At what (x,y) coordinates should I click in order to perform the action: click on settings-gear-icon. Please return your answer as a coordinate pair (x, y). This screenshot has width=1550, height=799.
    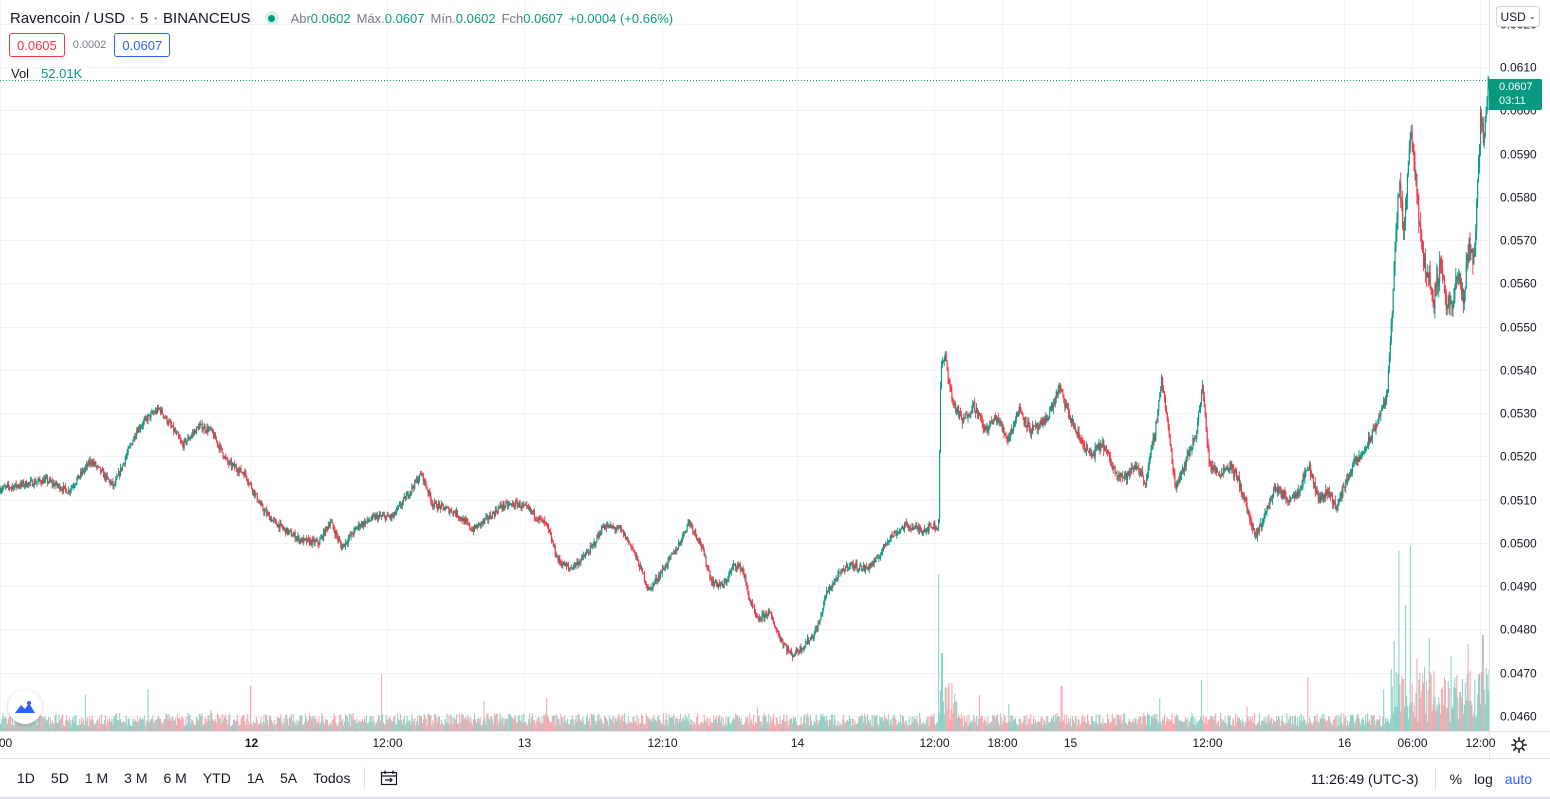
    Looking at the image, I should click on (1519, 745).